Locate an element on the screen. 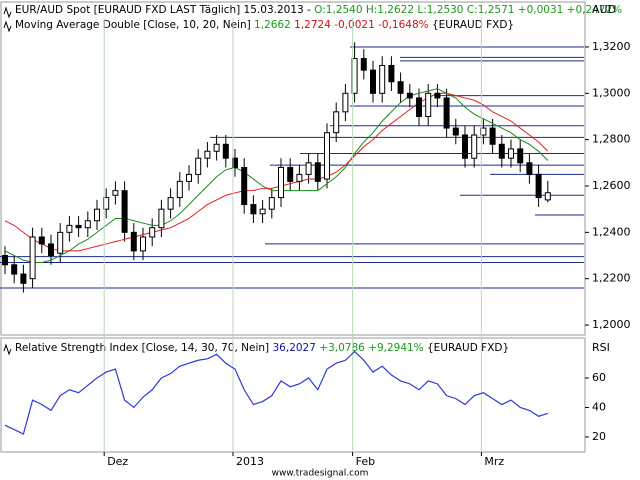 The image size is (640, 480). y-tick-label: 1,2400 is located at coordinates (611, 231).